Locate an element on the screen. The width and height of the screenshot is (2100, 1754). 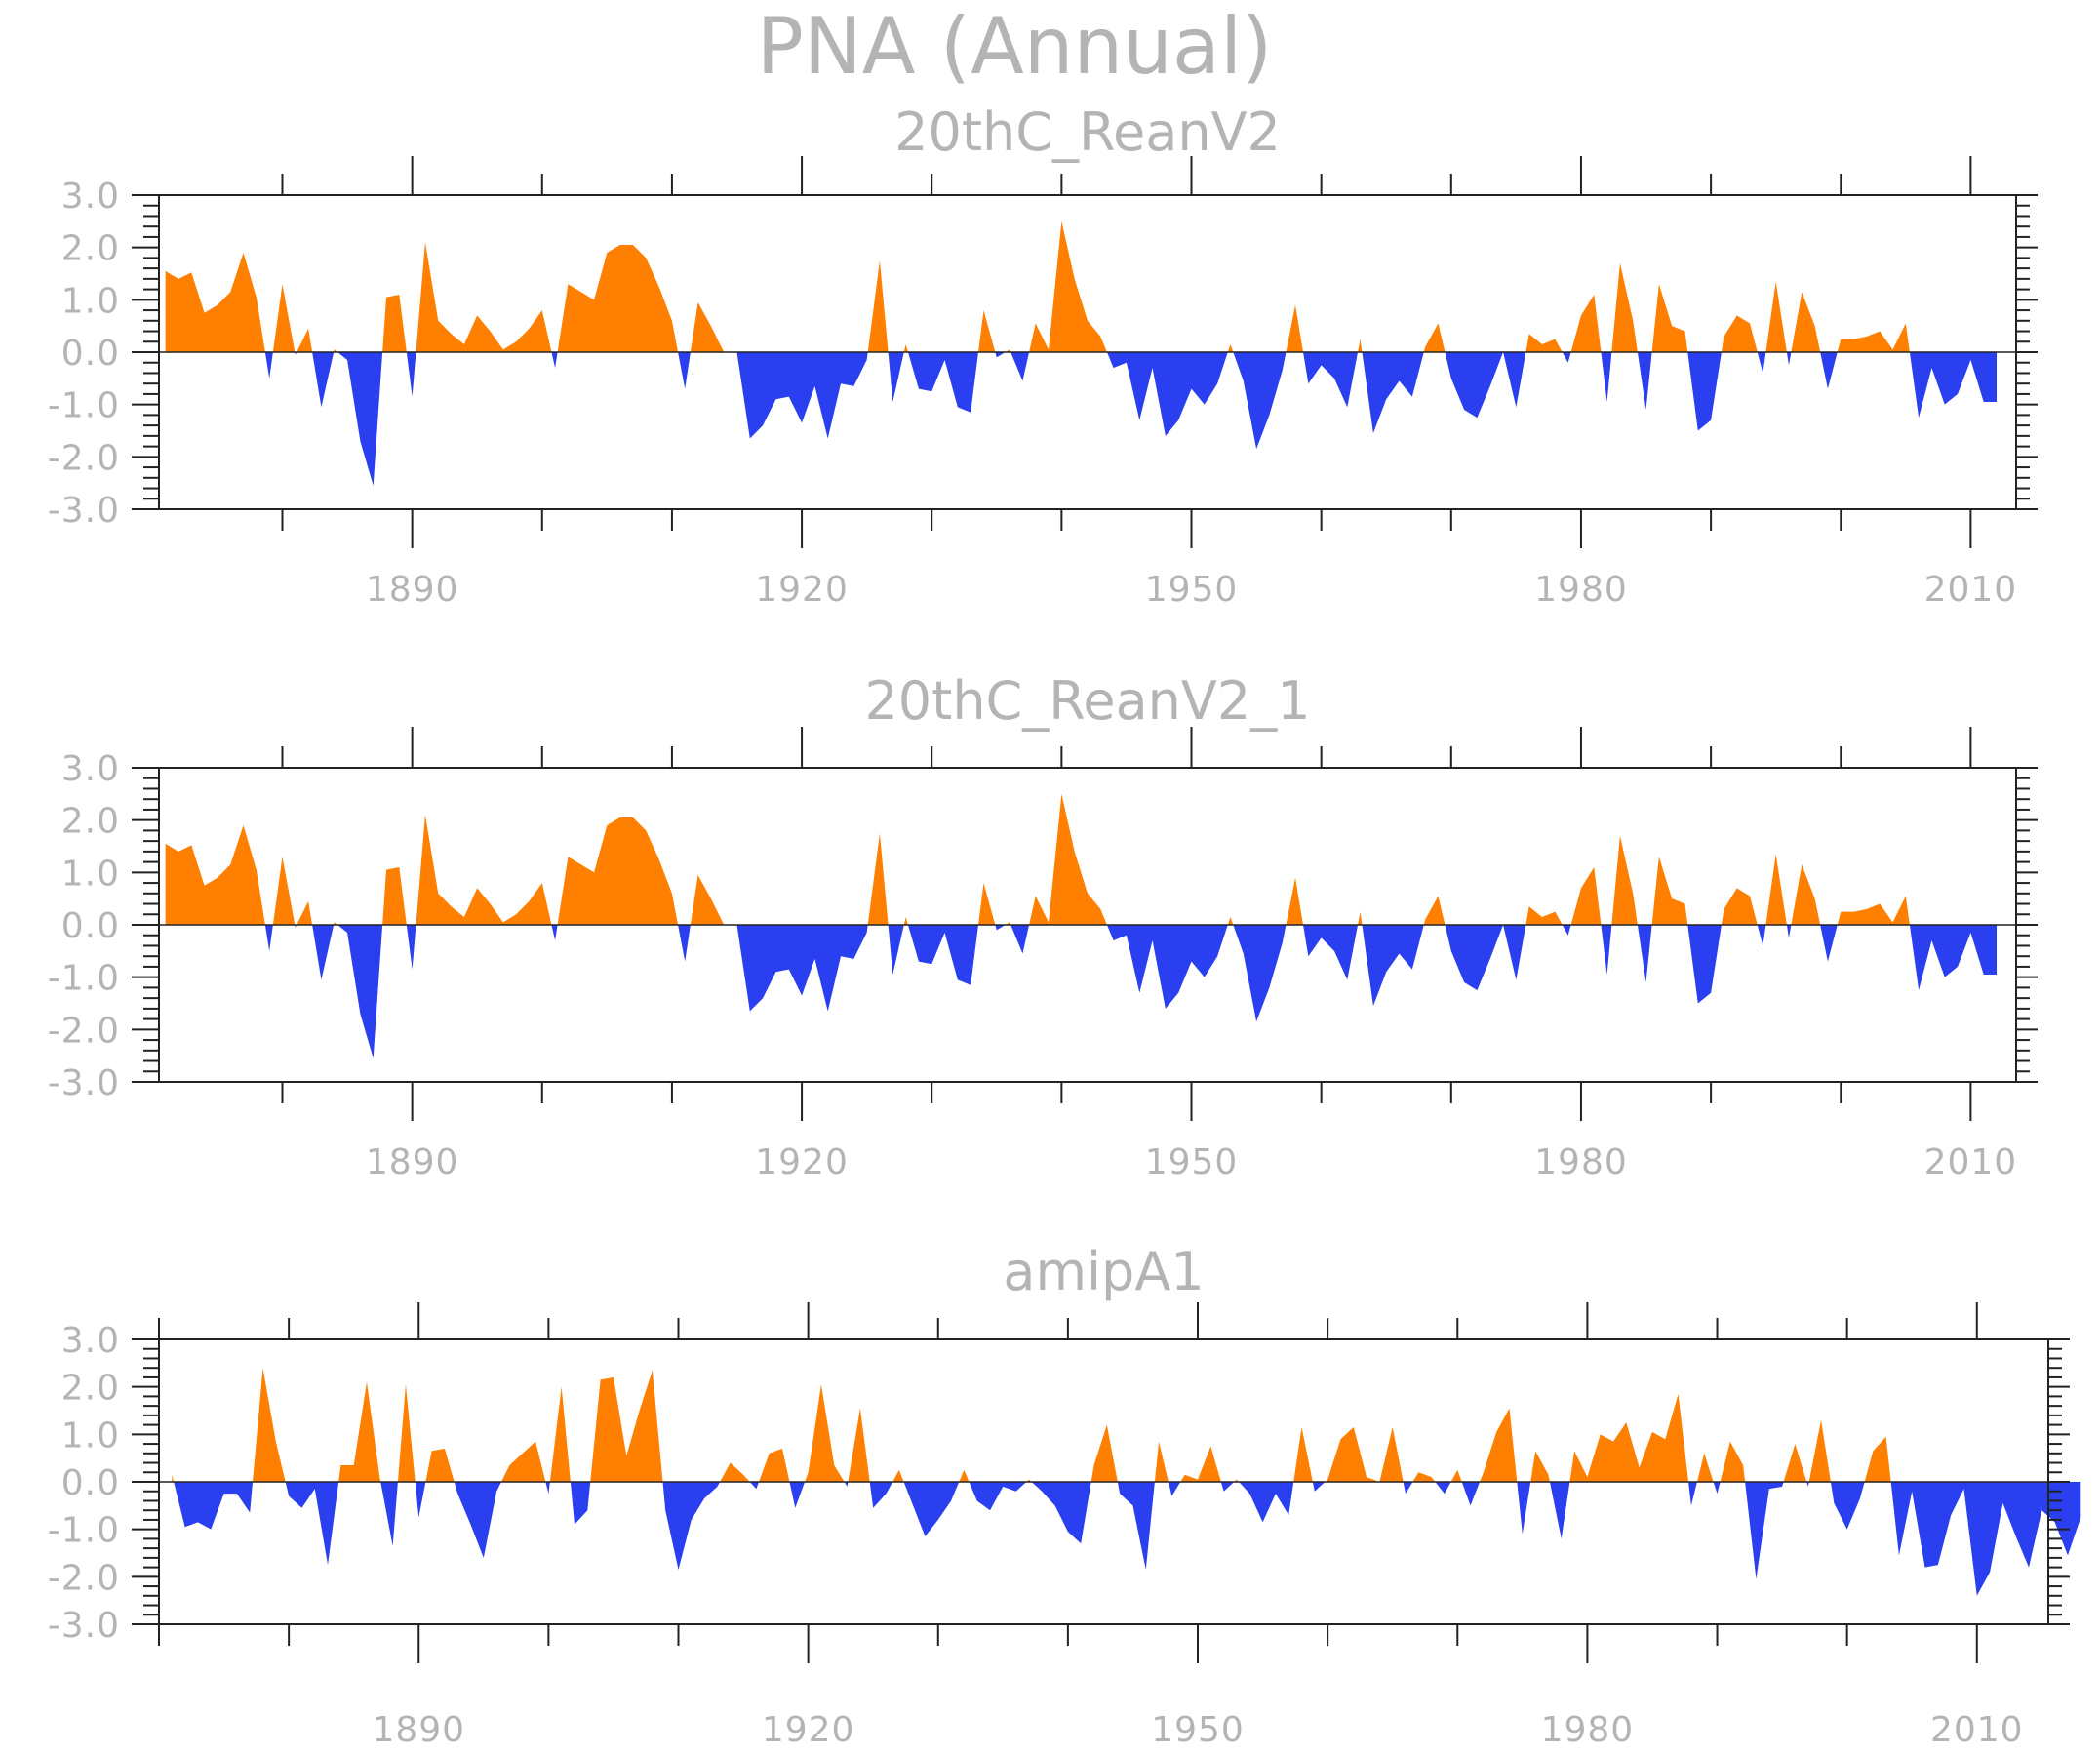
panel-title: amipA1 is located at coordinates (1104, 1271).